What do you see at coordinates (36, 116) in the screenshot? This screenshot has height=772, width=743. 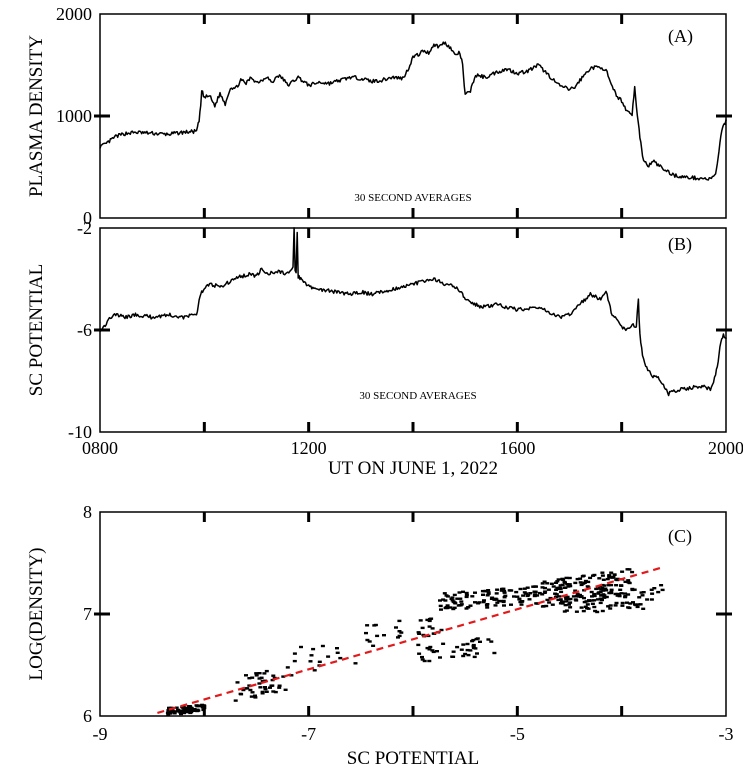 I see `panel-a-ylabel: PLASMA DENSITY` at bounding box center [36, 116].